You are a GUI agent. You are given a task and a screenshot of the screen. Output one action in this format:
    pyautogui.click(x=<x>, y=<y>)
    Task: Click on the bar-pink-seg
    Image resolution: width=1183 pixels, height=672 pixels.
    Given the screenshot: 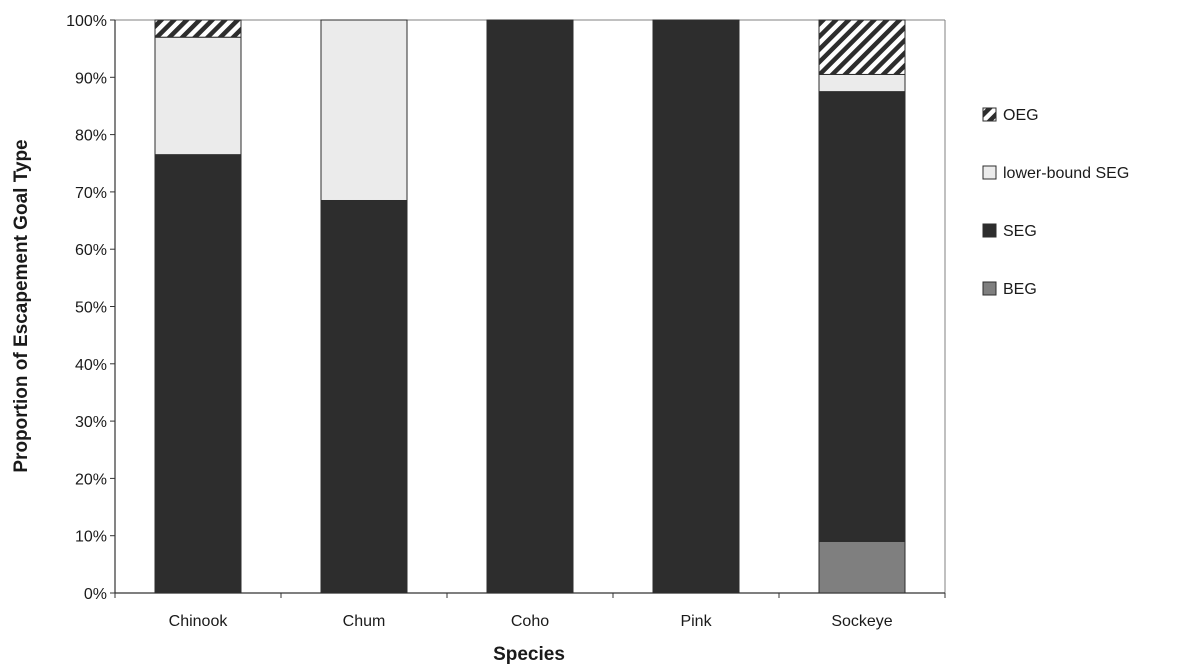 What is the action you would take?
    pyautogui.click(x=696, y=306)
    